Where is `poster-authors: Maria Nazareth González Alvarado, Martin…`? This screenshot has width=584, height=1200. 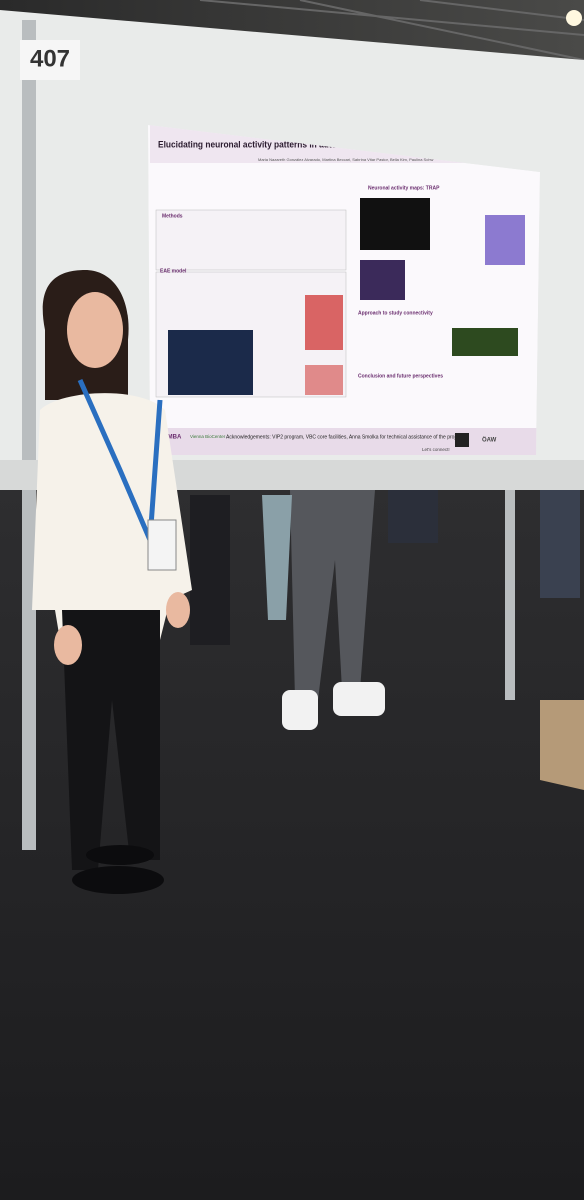
poster-authors: Maria Nazareth González Alvarado, Martin… is located at coordinates (345, 159).